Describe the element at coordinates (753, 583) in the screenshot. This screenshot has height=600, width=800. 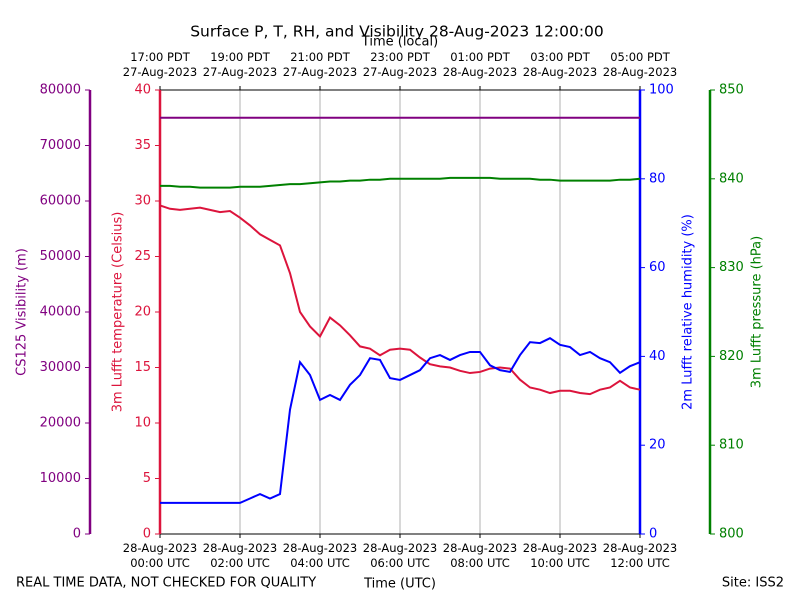
I see `site-label: Site: ISS2` at that location.